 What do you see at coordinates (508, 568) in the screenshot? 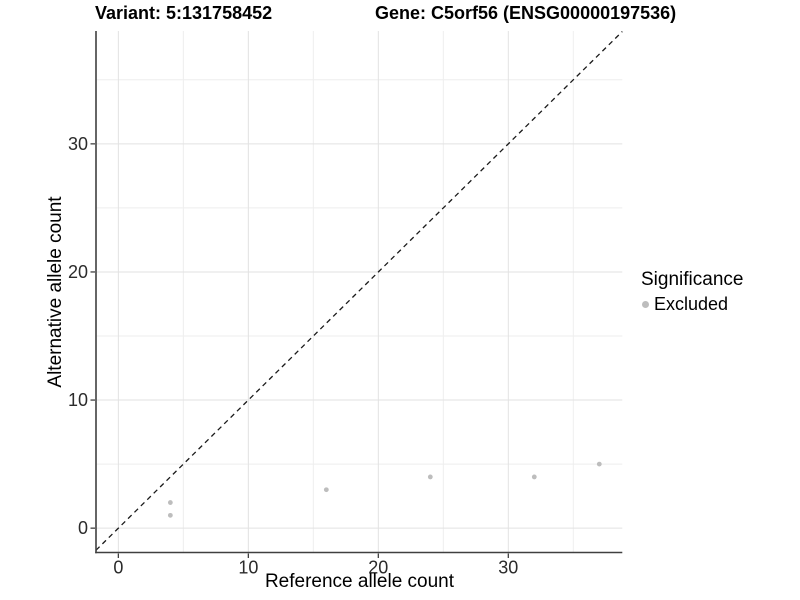
I see `x-tick-label: 30` at bounding box center [508, 568].